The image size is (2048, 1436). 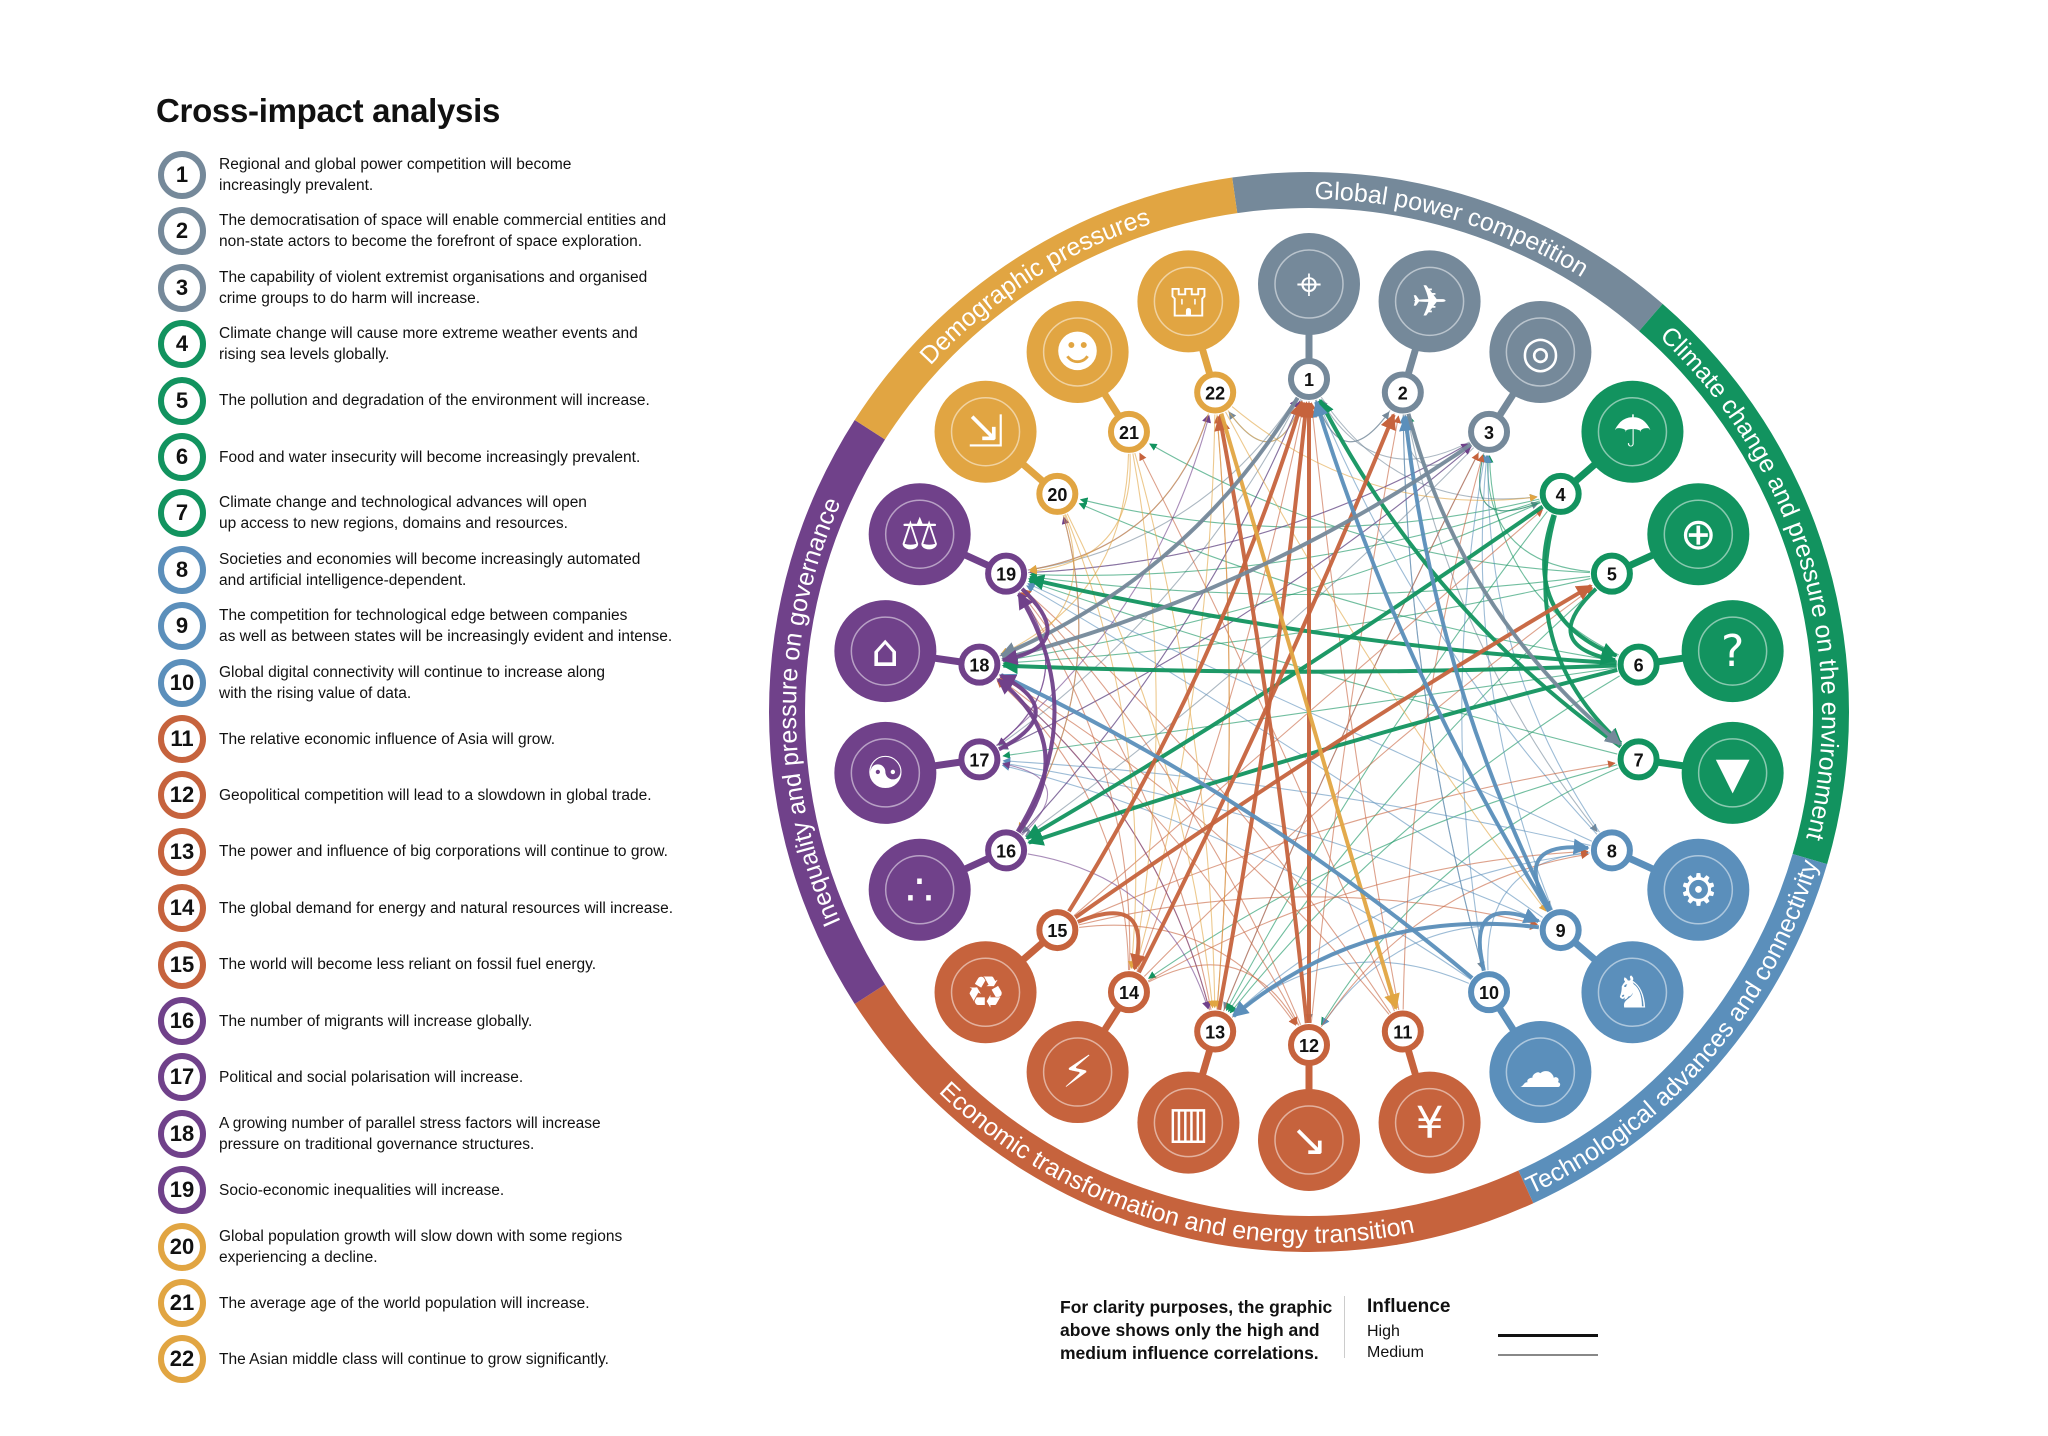 What do you see at coordinates (1429, 322) in the screenshot?
I see `rocket-icon: ✈` at bounding box center [1429, 322].